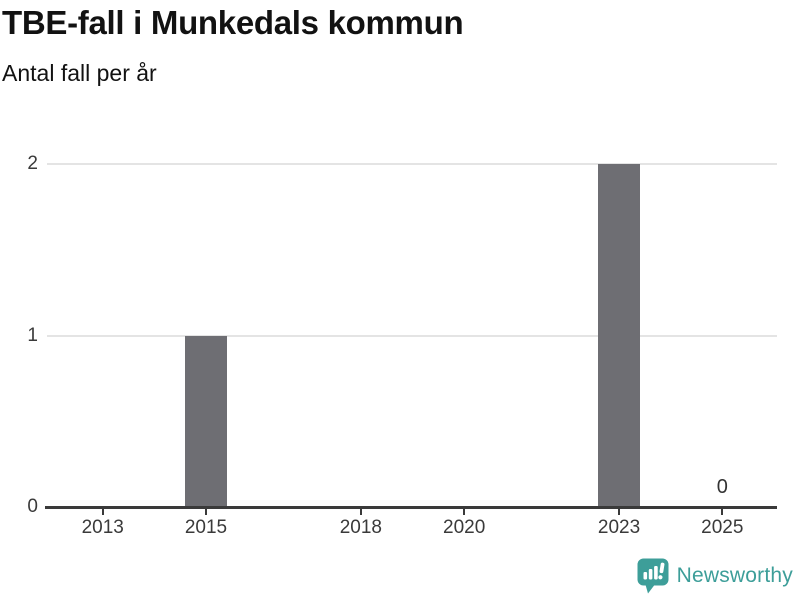 This screenshot has height=600, width=800. Describe the element at coordinates (32, 335) in the screenshot. I see `y-tick-label: 1` at that location.